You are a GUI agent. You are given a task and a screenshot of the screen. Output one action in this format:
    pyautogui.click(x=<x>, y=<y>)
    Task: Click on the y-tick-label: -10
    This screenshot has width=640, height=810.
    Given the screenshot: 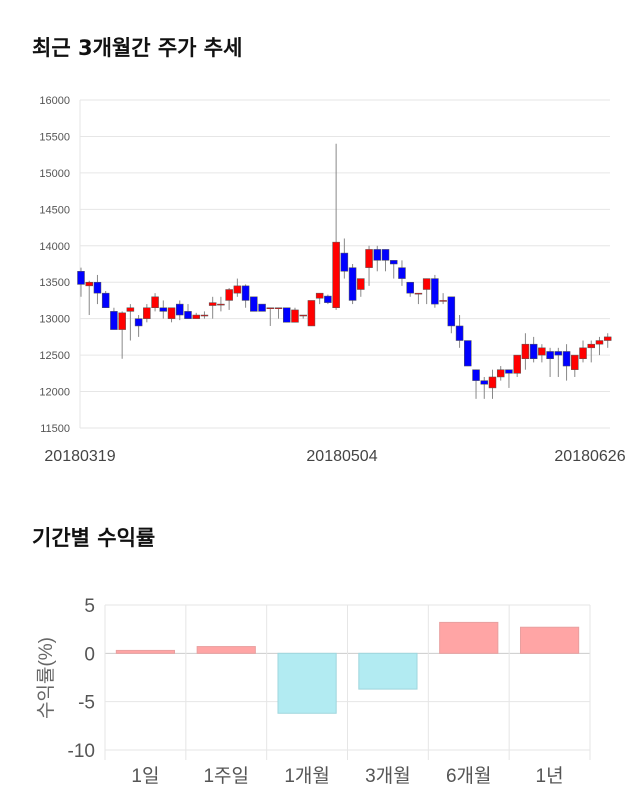 What is the action you would take?
    pyautogui.click(x=81, y=751)
    